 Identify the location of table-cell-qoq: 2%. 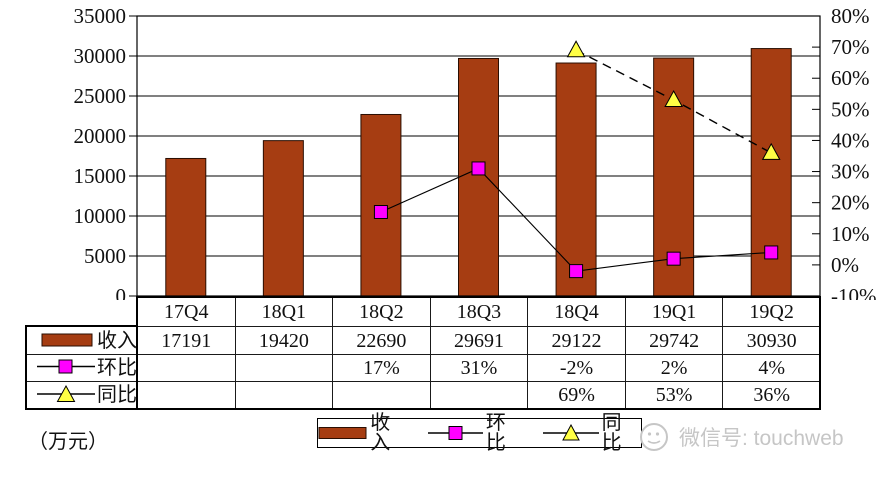
(674, 368).